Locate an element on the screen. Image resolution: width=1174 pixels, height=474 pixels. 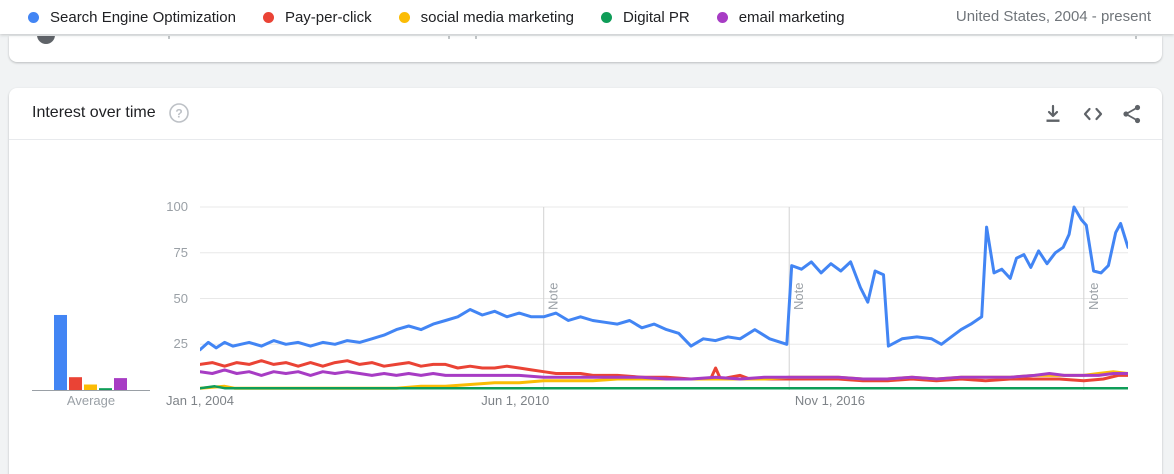
average-bar-chart is located at coordinates (91, 352).